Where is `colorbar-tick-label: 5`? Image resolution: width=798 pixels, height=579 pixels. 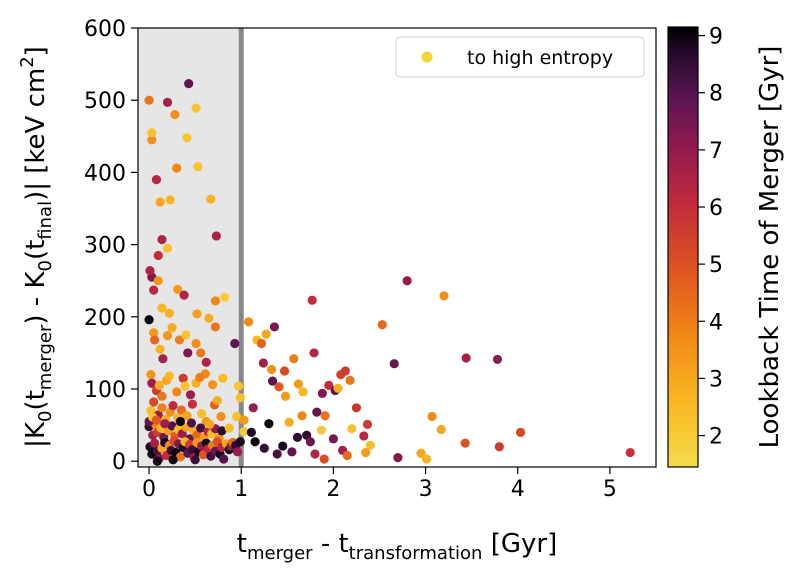
colorbar-tick-label: 5 is located at coordinates (716, 265).